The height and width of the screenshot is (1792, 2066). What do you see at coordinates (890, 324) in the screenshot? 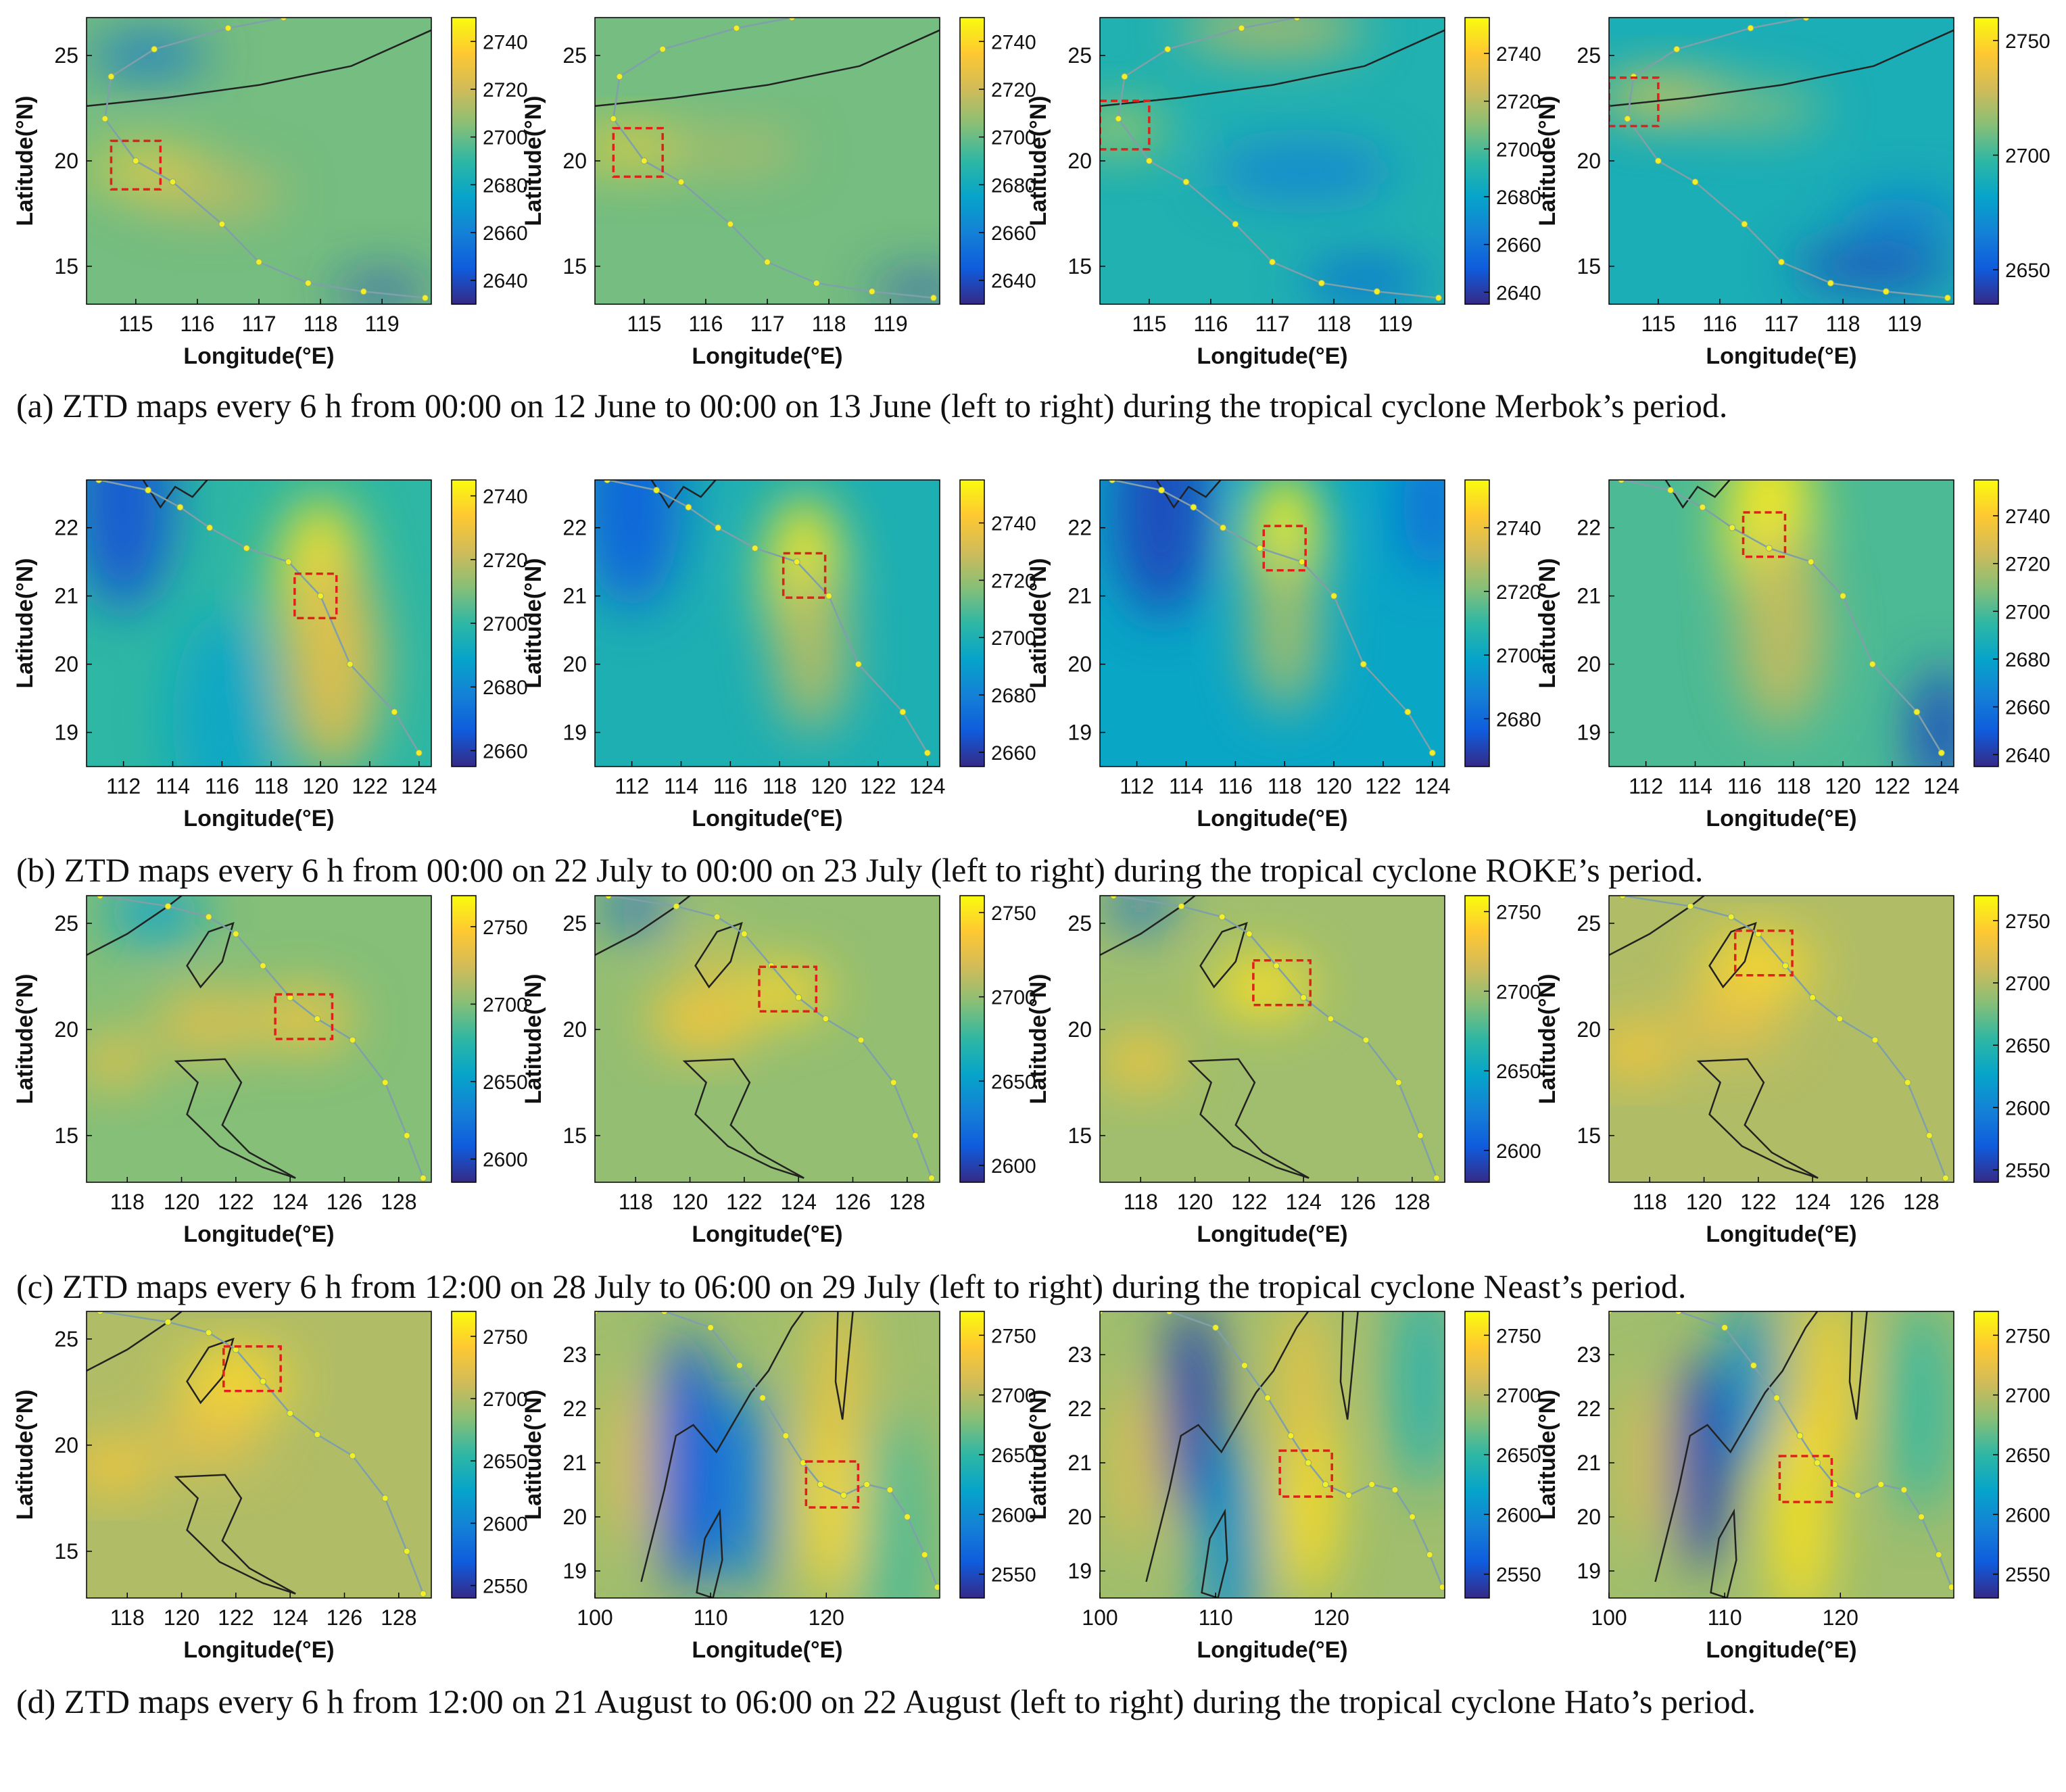
I see `x-tick-label: 119` at bounding box center [890, 324].